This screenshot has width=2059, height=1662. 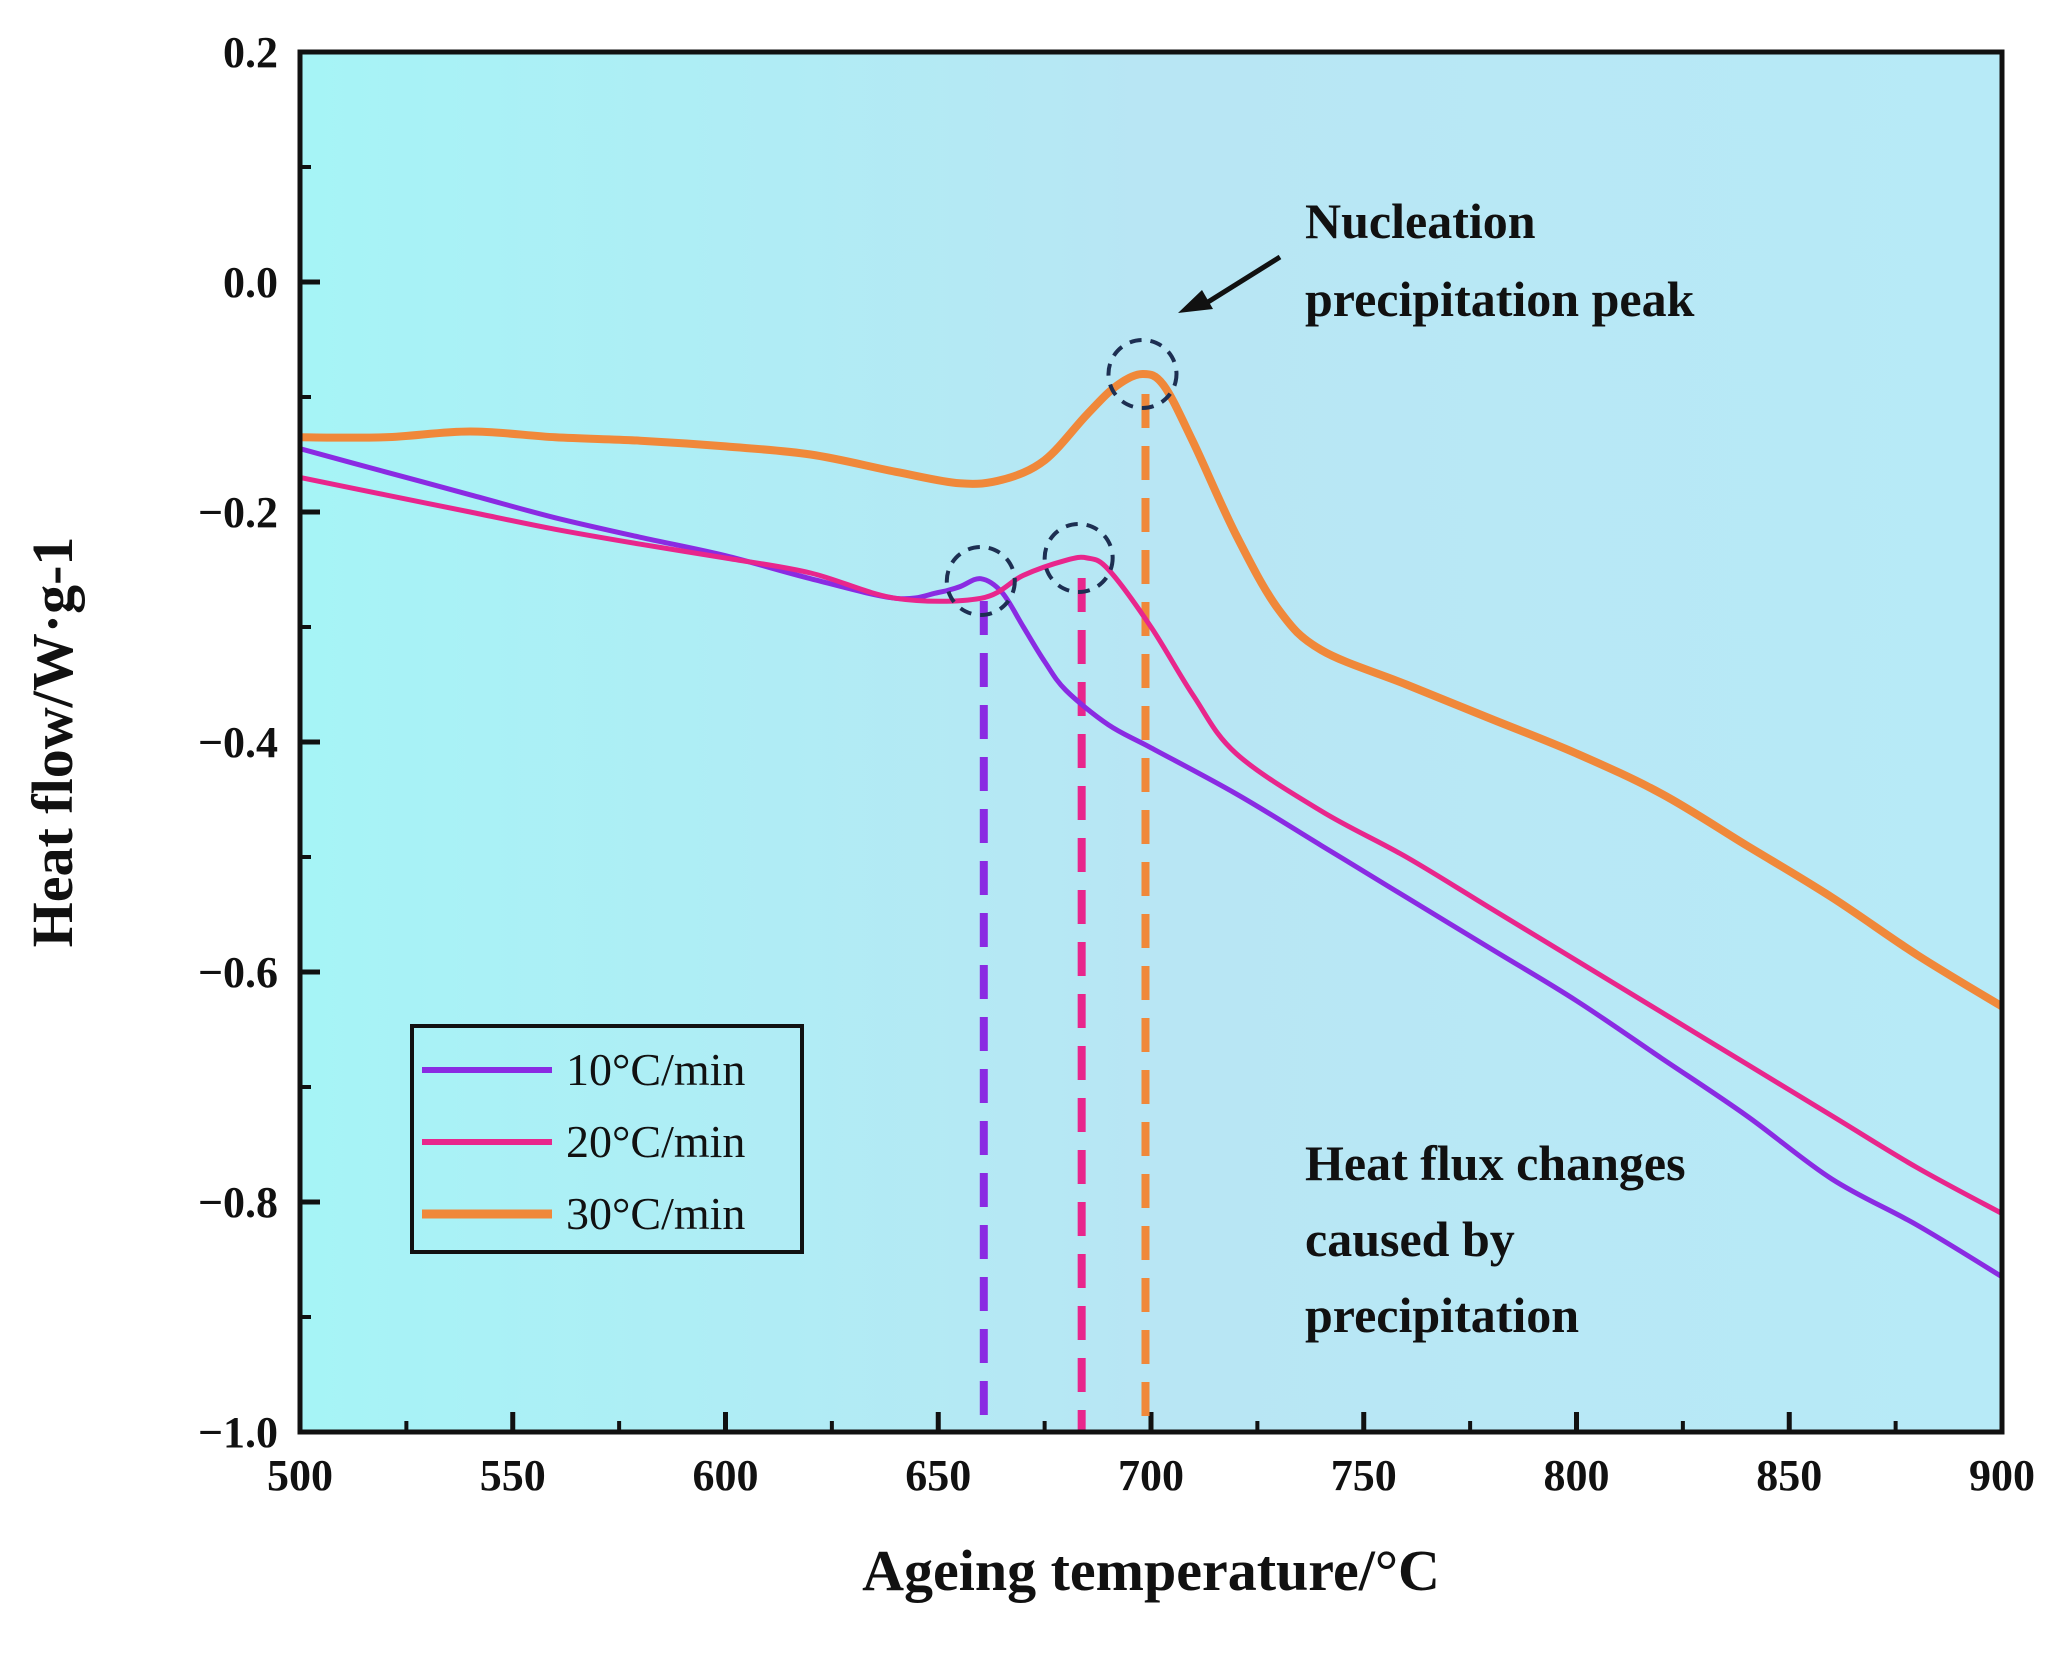 I want to click on x-tick-label-900: 900, so click(x=2002, y=1475).